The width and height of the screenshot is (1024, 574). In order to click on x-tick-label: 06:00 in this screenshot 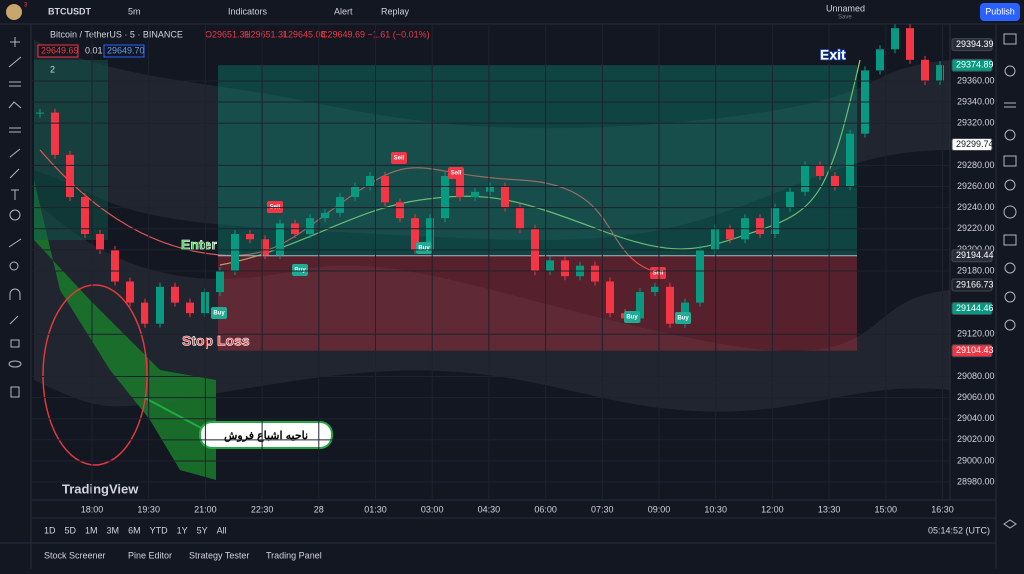, I will do `click(545, 509)`.